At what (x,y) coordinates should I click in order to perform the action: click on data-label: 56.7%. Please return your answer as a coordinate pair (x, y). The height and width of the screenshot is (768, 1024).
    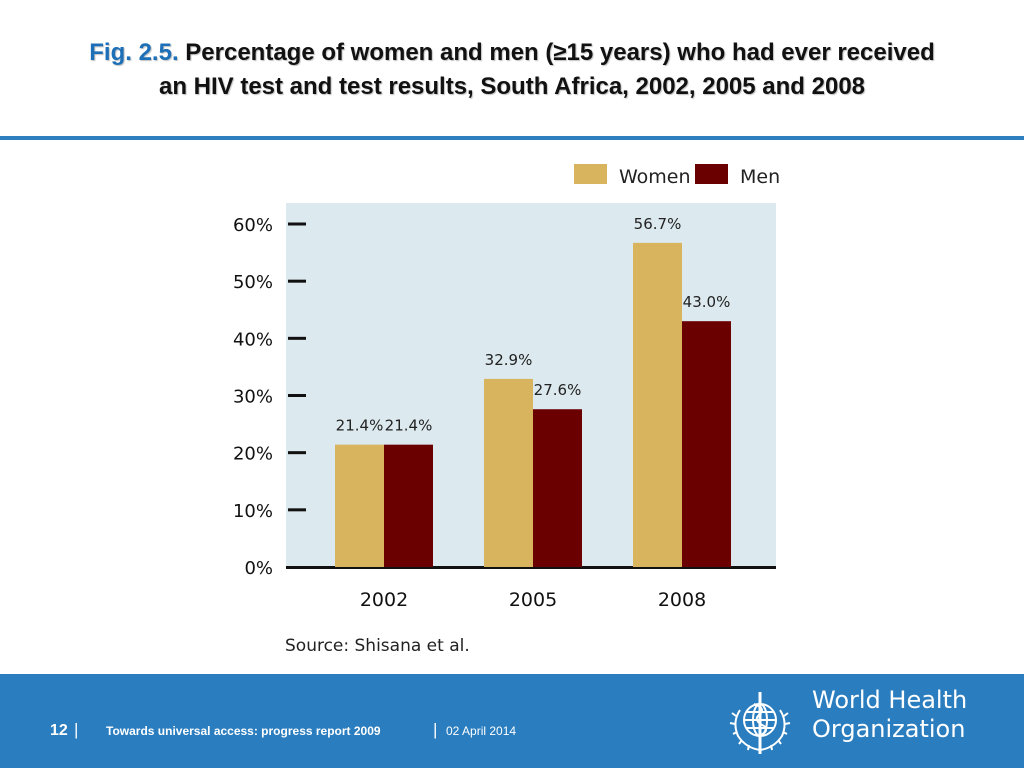
    Looking at the image, I should click on (658, 224).